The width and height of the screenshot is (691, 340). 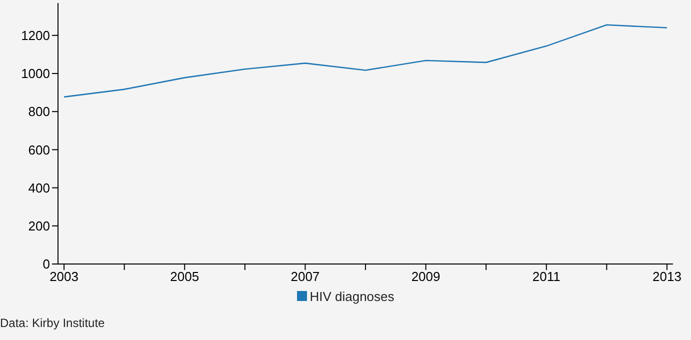 I want to click on x-tick-label: 2003, so click(x=64, y=276).